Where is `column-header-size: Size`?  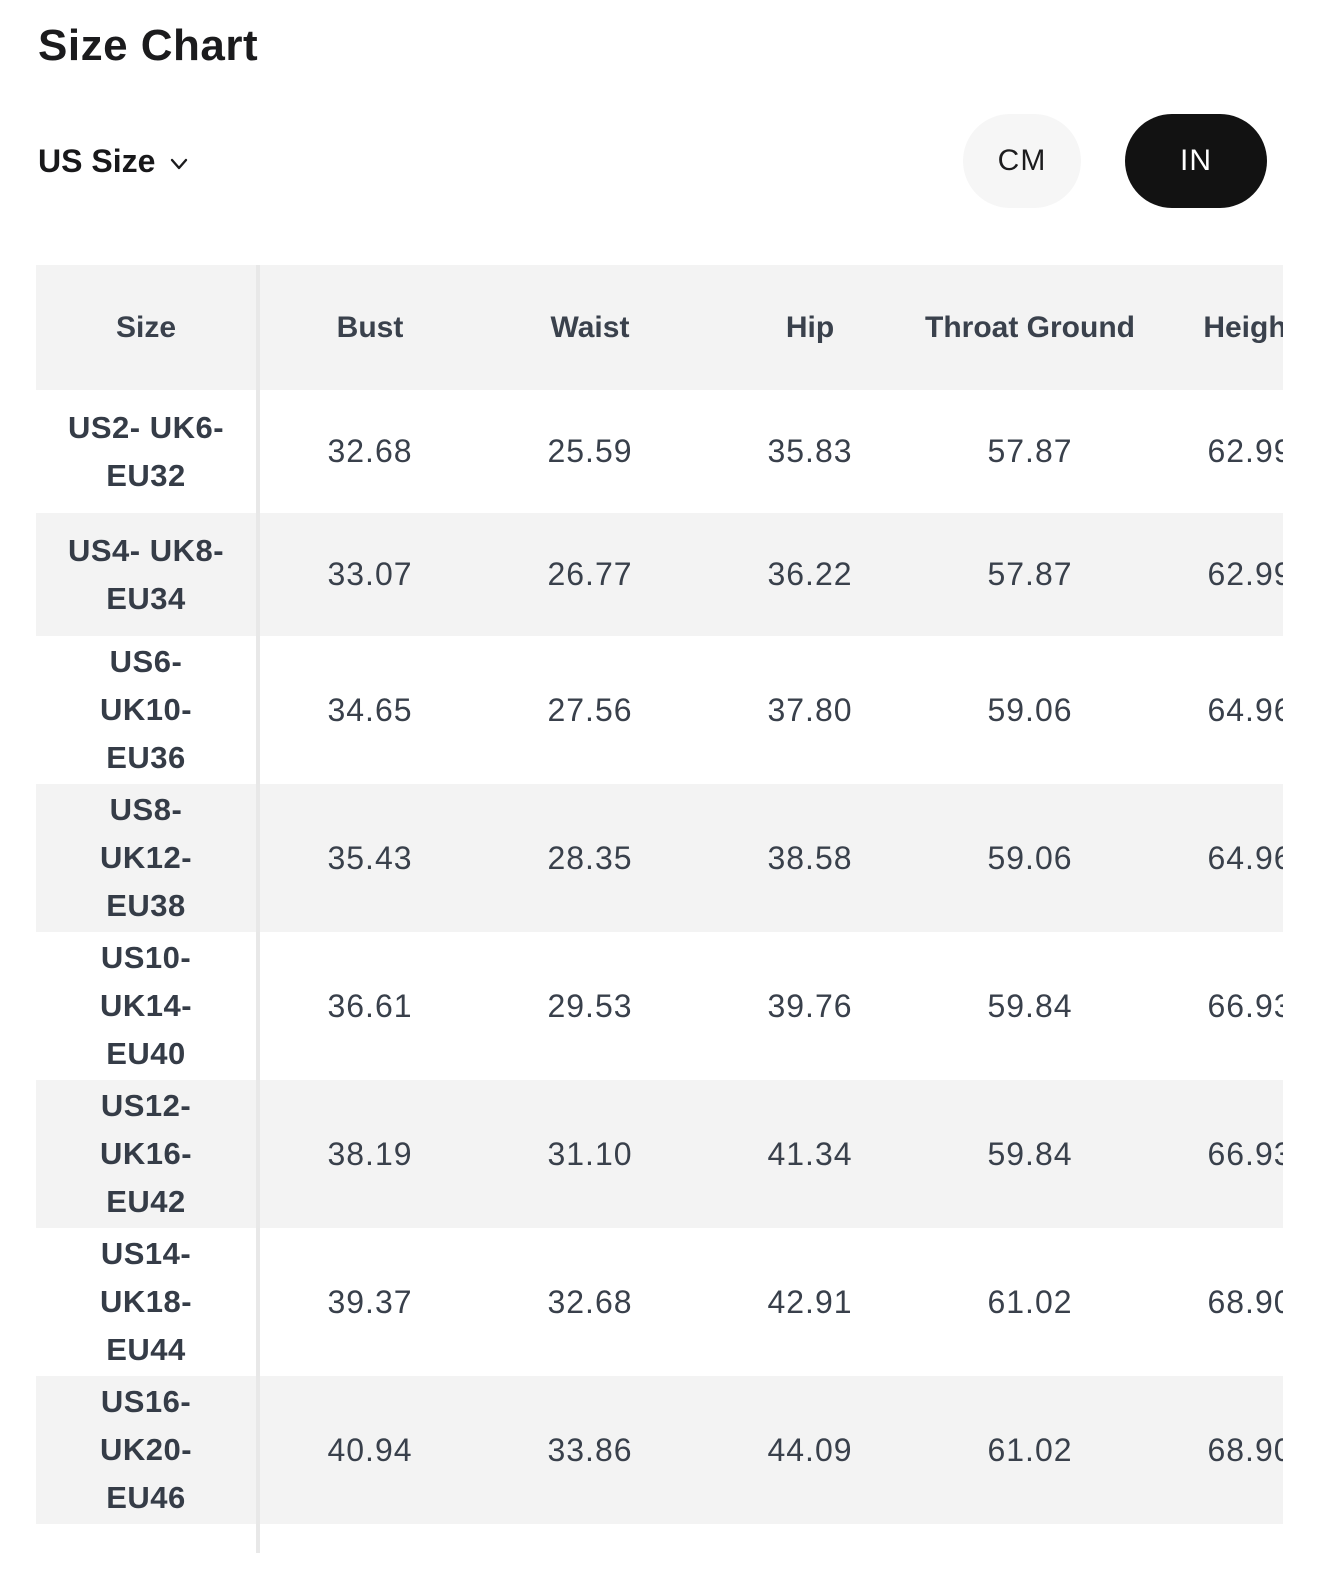 column-header-size: Size is located at coordinates (148, 327).